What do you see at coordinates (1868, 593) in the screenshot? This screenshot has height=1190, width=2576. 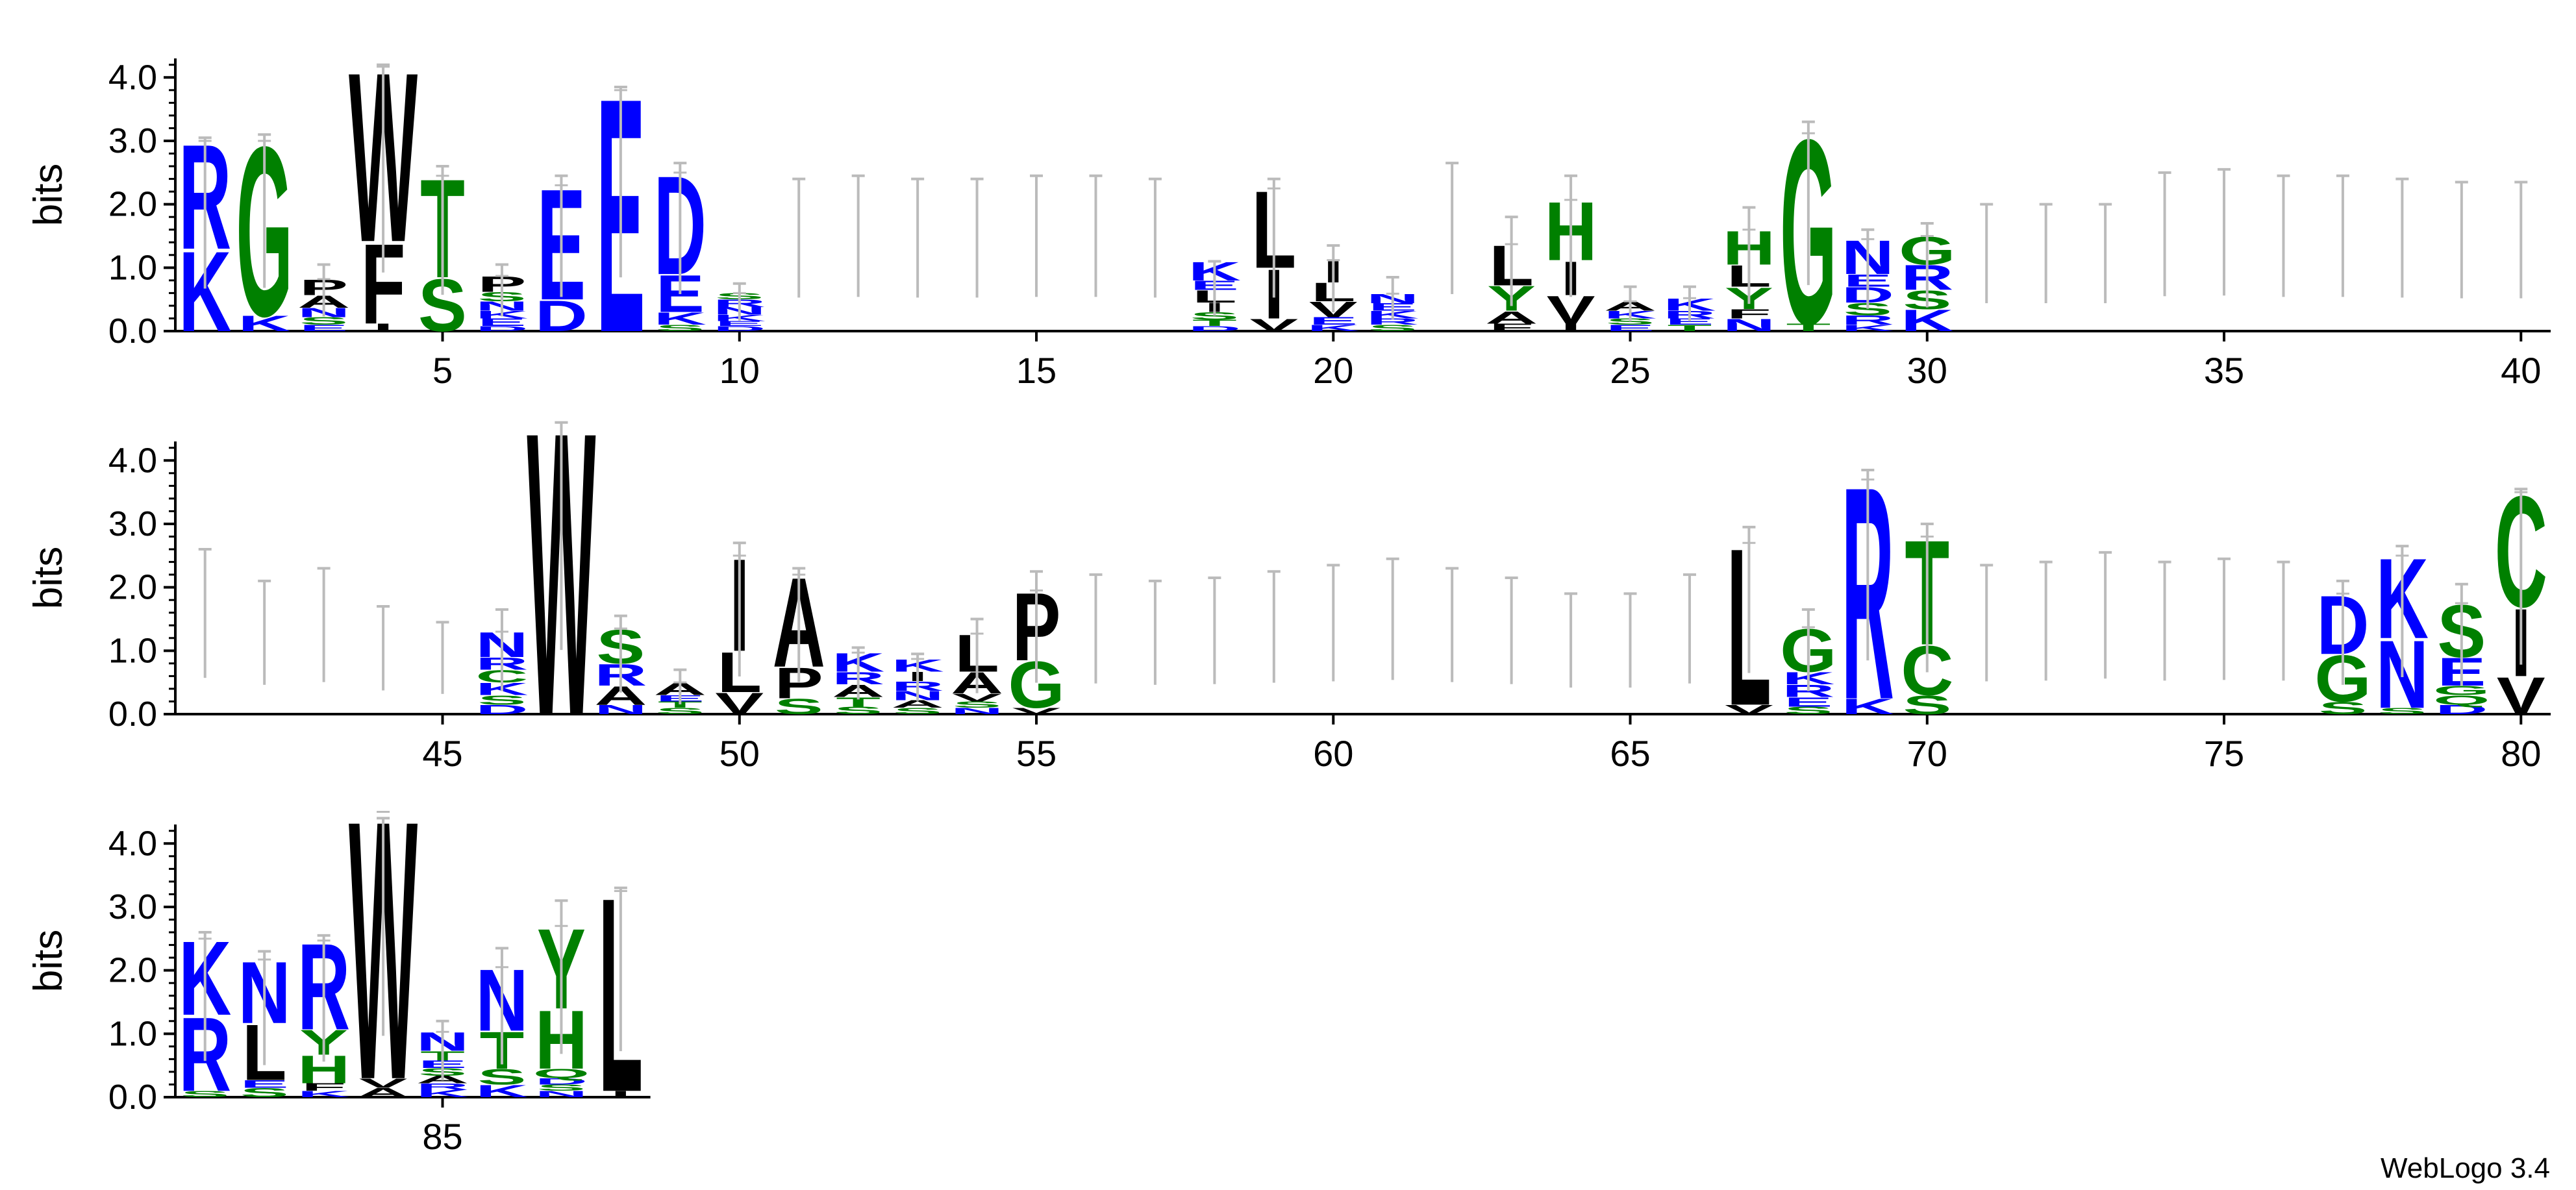 I see `logo-column-69: KR` at bounding box center [1868, 593].